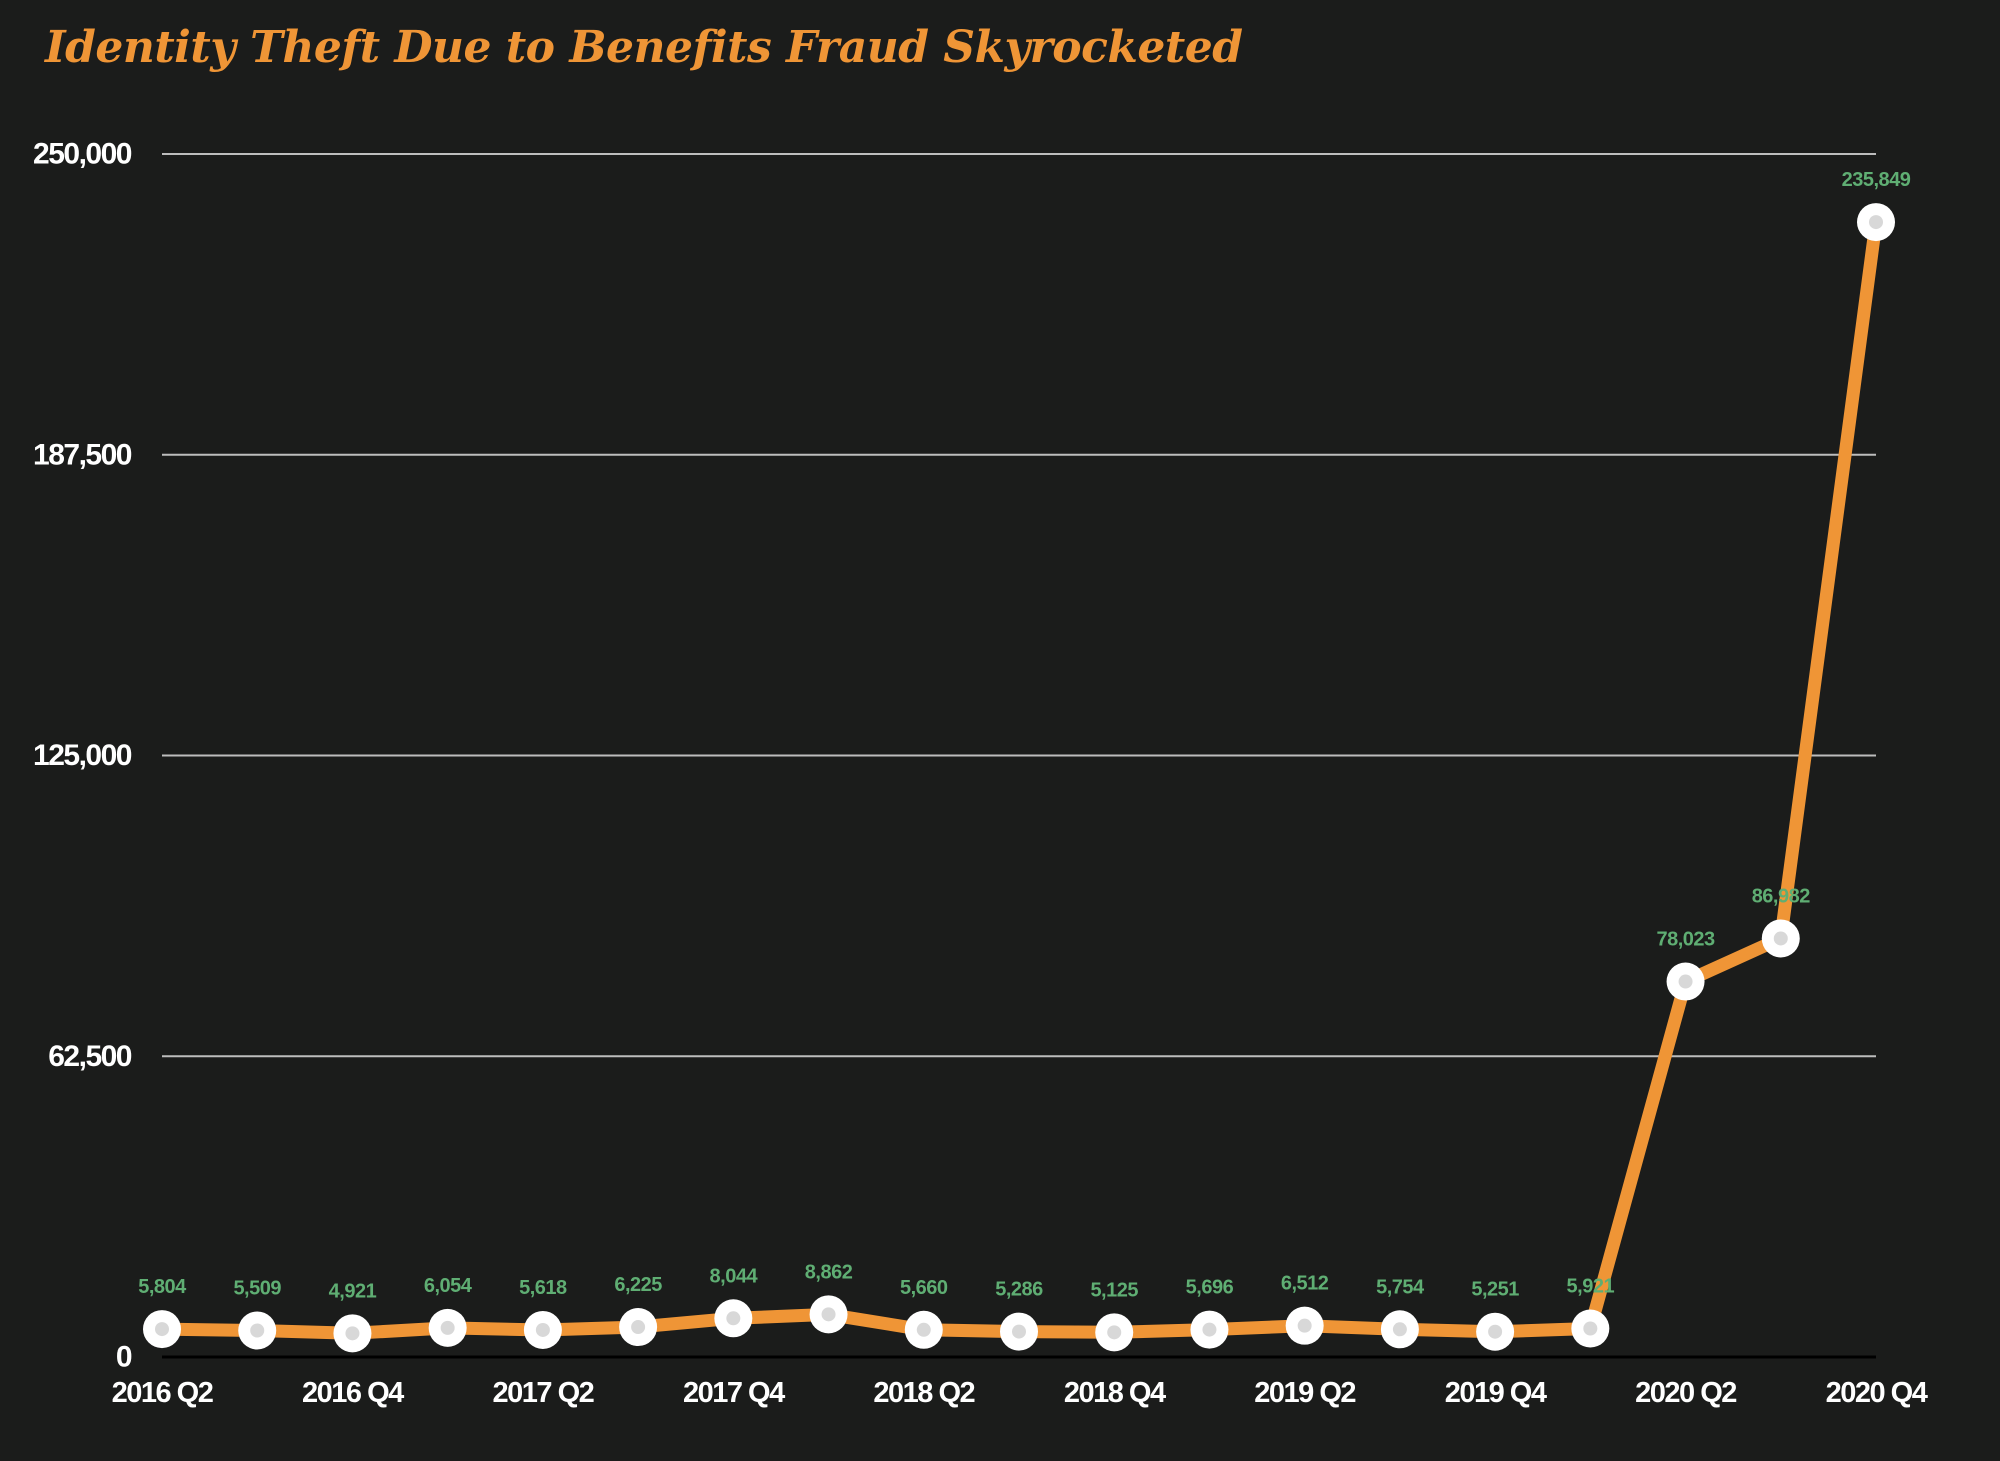 This screenshot has height=1461, width=2000. I want to click on data-label: 6,512, so click(1305, 1284).